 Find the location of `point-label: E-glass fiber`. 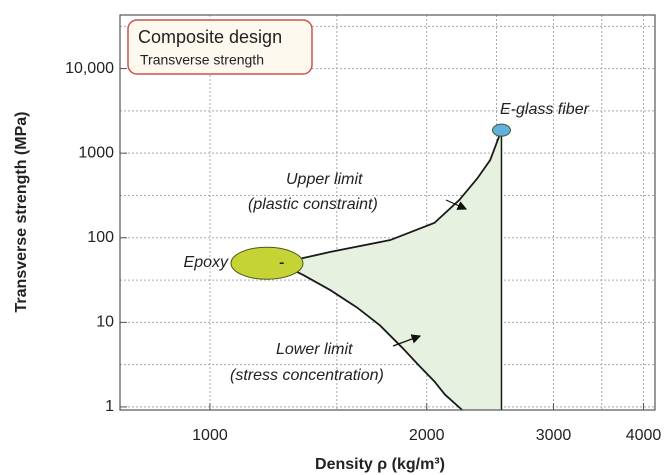

point-label: E-glass fiber is located at coordinates (545, 109).